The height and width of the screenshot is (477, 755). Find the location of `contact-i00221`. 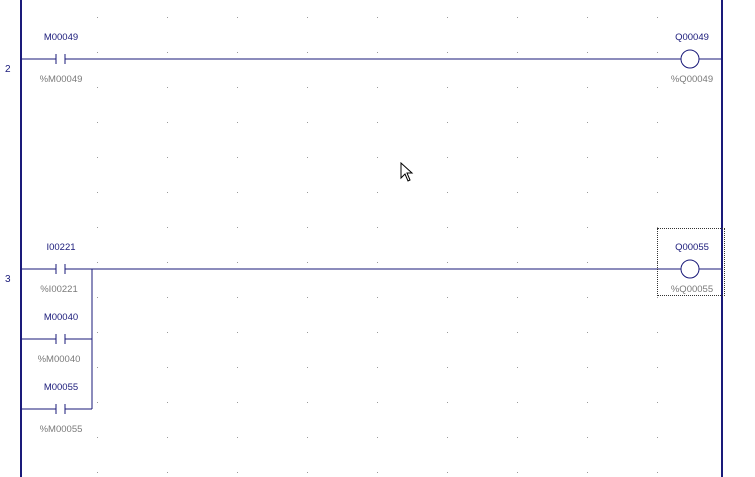

contact-i00221 is located at coordinates (60, 269).